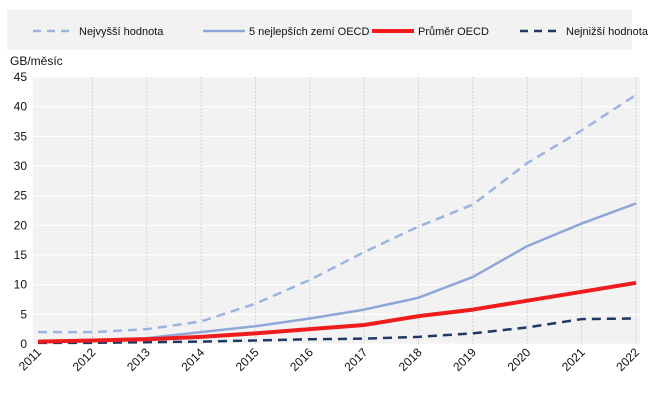 Image resolution: width=659 pixels, height=401 pixels. What do you see at coordinates (464, 359) in the screenshot?
I see `x-tick-label: 2019` at bounding box center [464, 359].